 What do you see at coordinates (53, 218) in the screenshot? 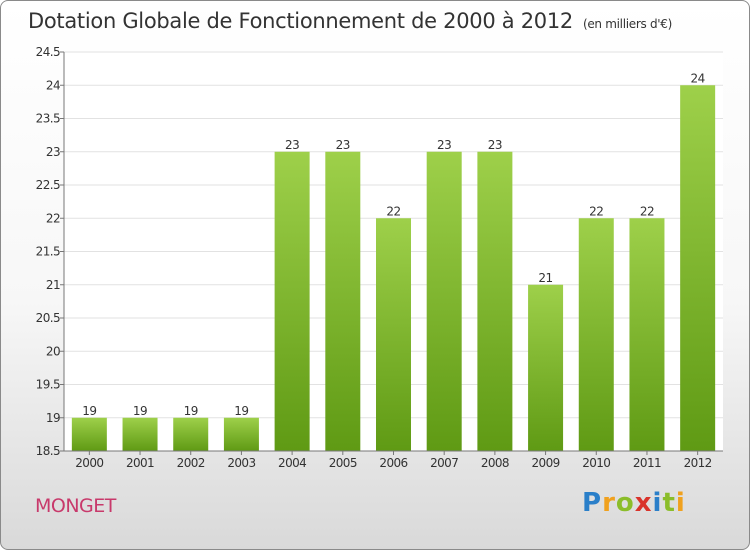
I see `y-tick-label: 22` at bounding box center [53, 218].